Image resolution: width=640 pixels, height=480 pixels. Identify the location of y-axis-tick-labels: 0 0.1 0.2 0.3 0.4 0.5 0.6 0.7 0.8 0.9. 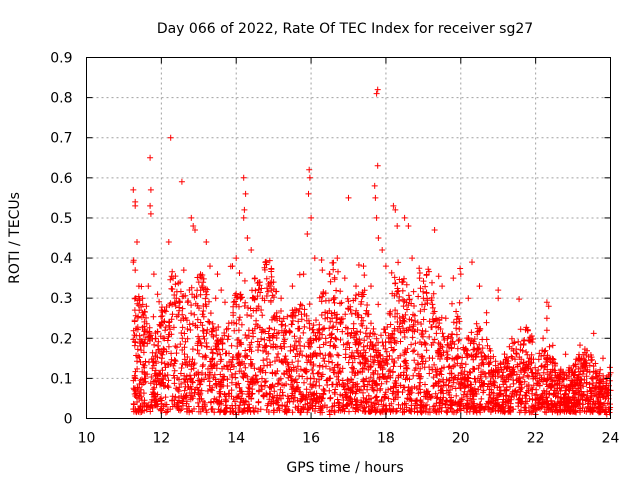
(61, 239).